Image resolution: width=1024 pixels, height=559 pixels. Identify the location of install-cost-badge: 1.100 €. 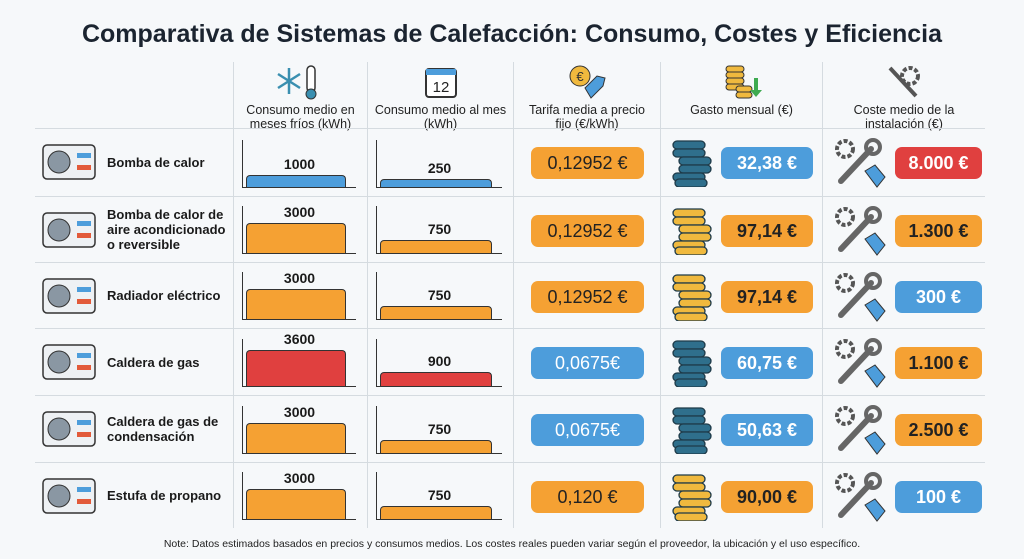
(938, 363).